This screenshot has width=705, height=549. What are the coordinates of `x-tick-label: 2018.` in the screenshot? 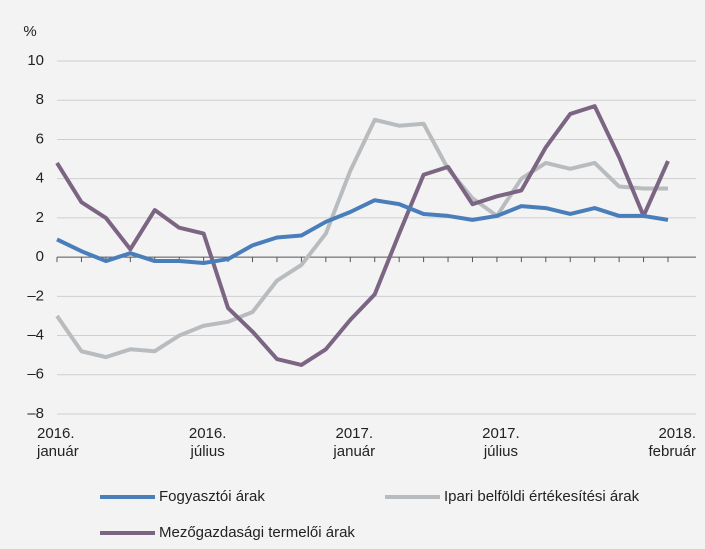 It's located at (677, 433).